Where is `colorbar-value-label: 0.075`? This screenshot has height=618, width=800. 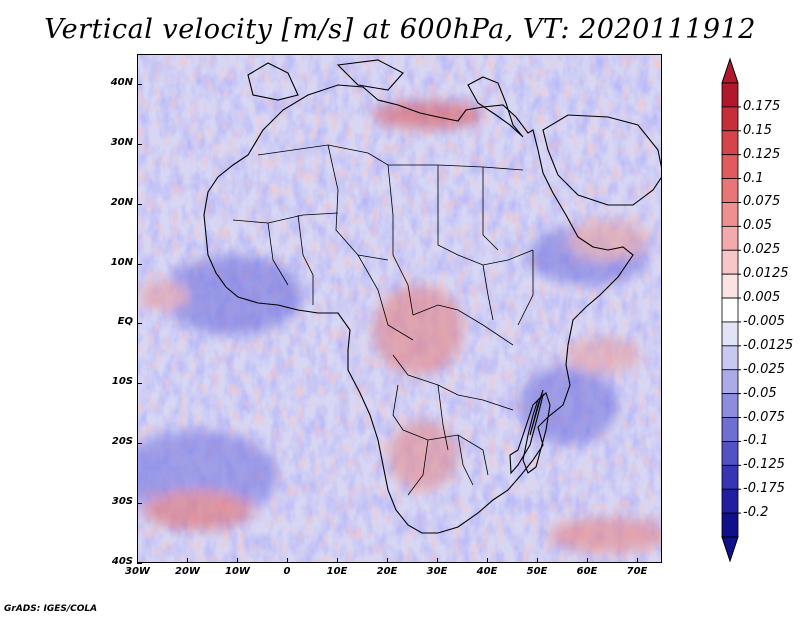
colorbar-value-label: 0.075 is located at coordinates (762, 202).